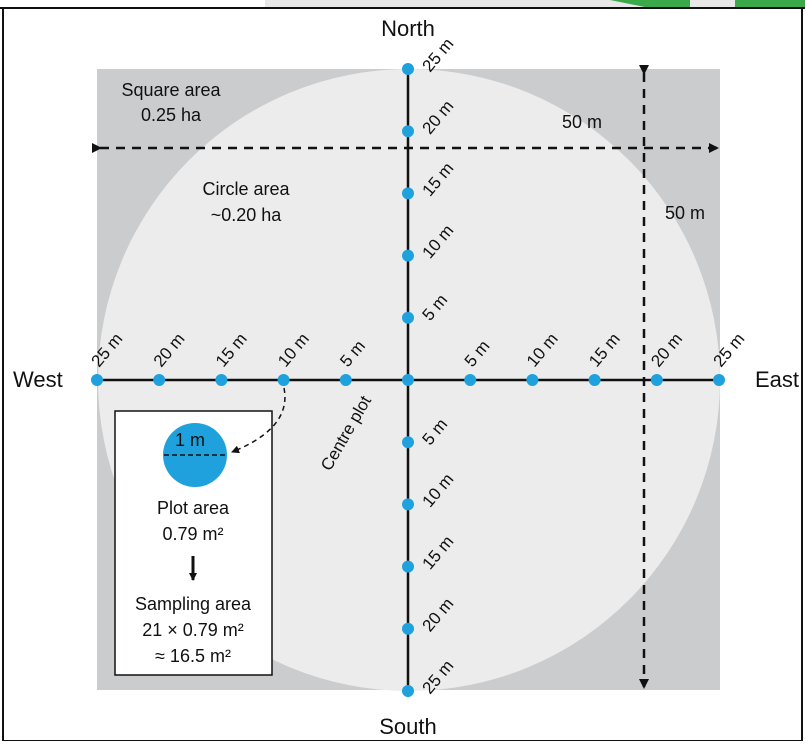  Describe the element at coordinates (685, 213) in the screenshot. I see `height-dimension-label: 50 m` at that location.